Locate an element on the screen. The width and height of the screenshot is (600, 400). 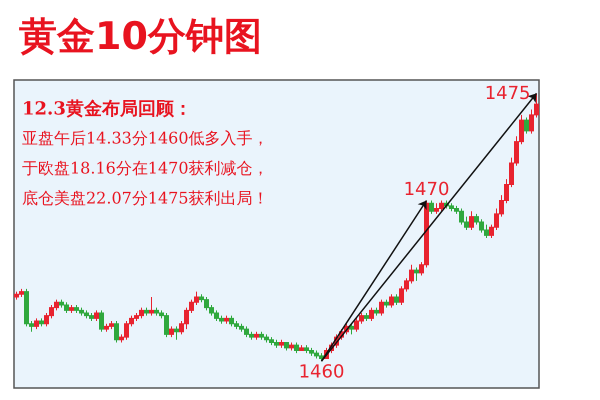
annotation: 底仓美盘22.07分1475获利出局！ is located at coordinates (145, 198).